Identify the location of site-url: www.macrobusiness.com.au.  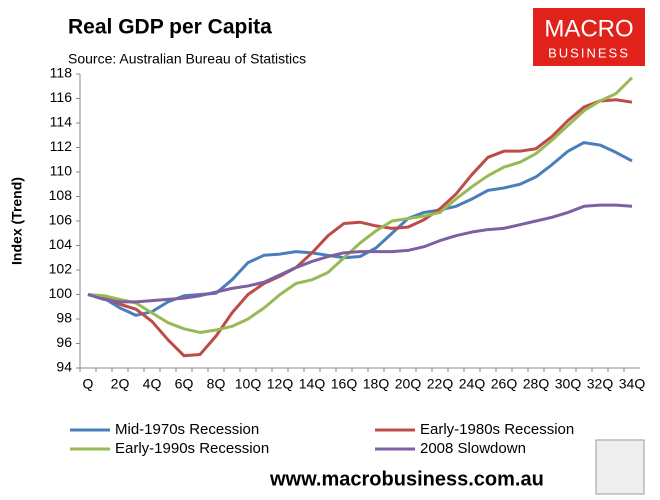
(406, 479).